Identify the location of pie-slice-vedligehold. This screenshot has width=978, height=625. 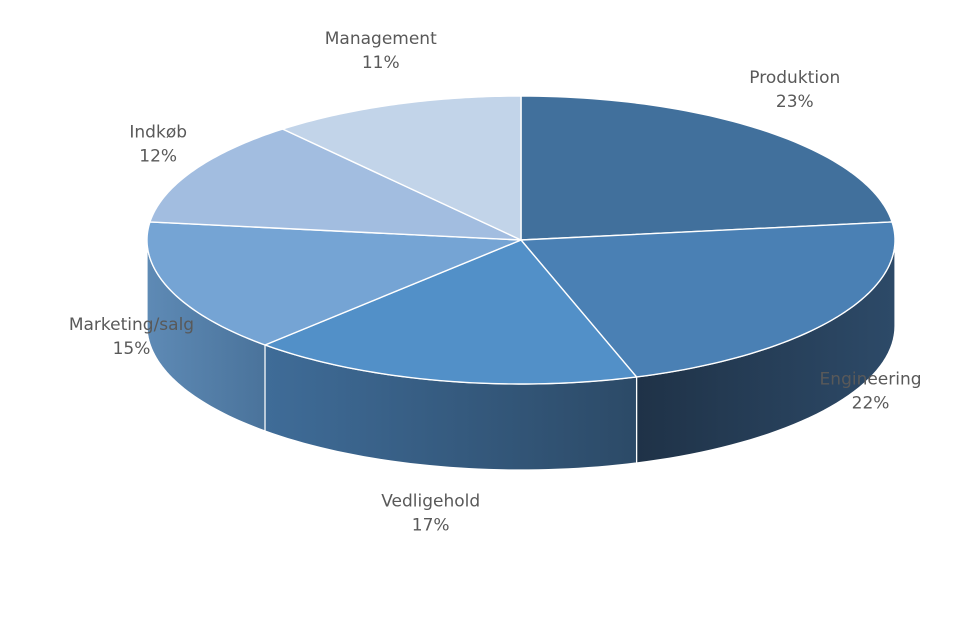
(451, 312).